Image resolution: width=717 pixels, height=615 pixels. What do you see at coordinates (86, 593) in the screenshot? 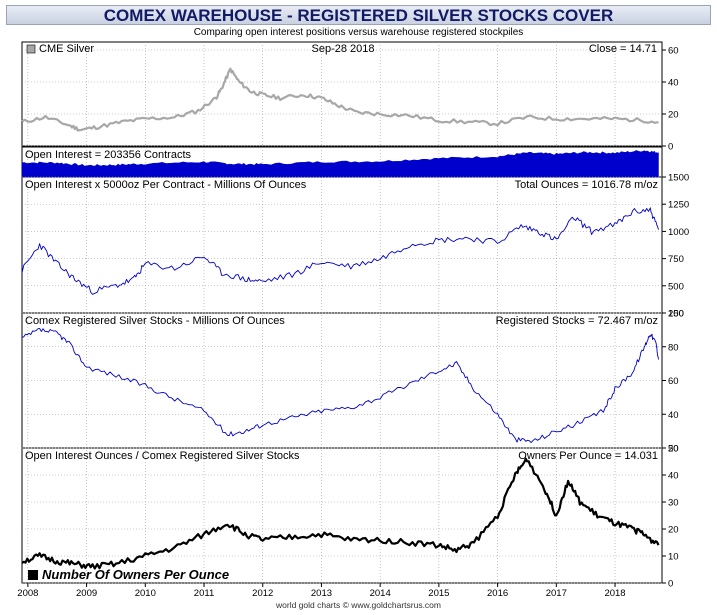
I see `x-tick-label: 2009` at bounding box center [86, 593].